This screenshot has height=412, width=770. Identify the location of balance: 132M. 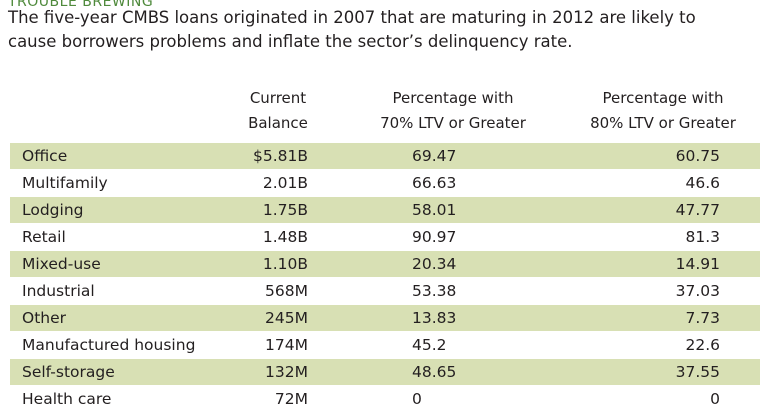
(286, 372).